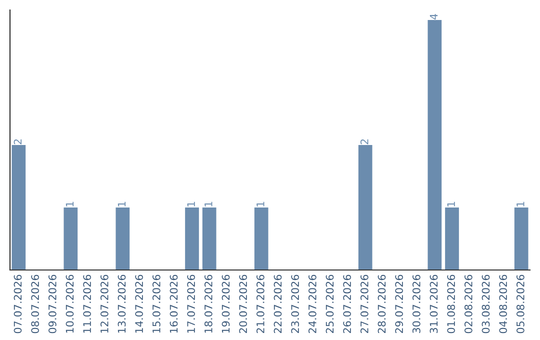 The image size is (540, 340). What do you see at coordinates (486, 304) in the screenshot?
I see `x-tick-label: 03.08.2026` at bounding box center [486, 304].